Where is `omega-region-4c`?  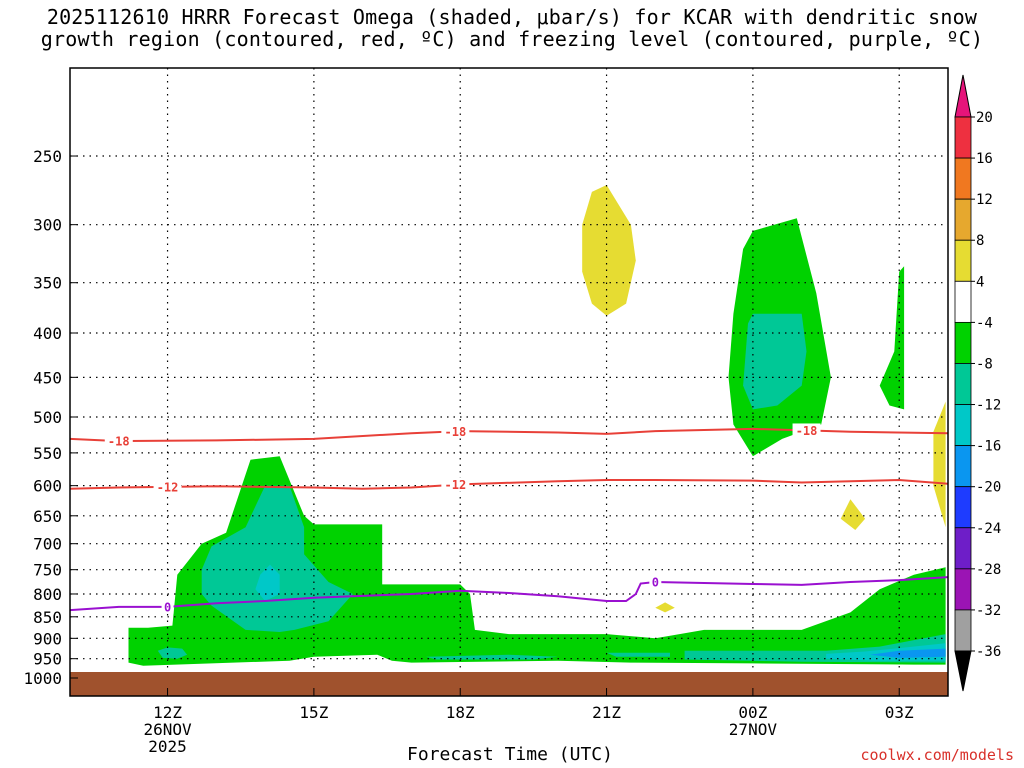
omega-region-4c is located at coordinates (665, 607).